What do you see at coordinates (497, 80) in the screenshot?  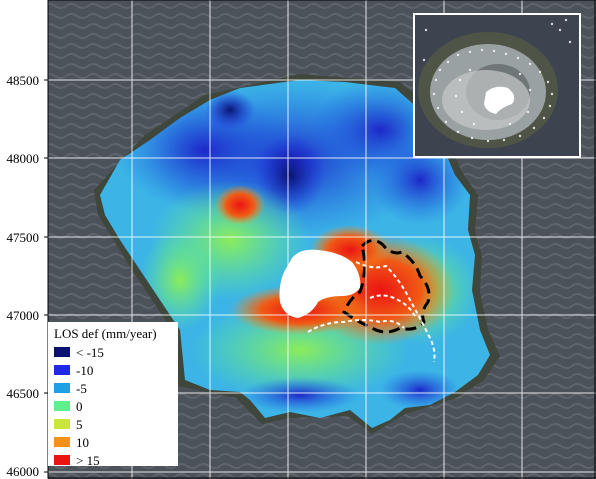 I see `inset-survey-points` at bounding box center [497, 80].